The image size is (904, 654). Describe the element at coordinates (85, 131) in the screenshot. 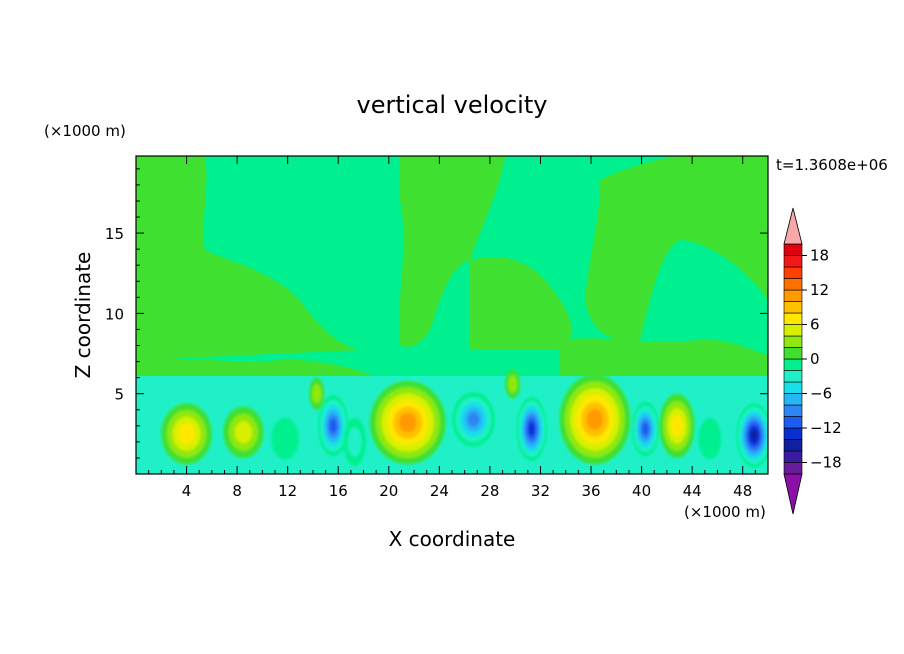

I see `y-unit-label: (×1000 m)` at that location.